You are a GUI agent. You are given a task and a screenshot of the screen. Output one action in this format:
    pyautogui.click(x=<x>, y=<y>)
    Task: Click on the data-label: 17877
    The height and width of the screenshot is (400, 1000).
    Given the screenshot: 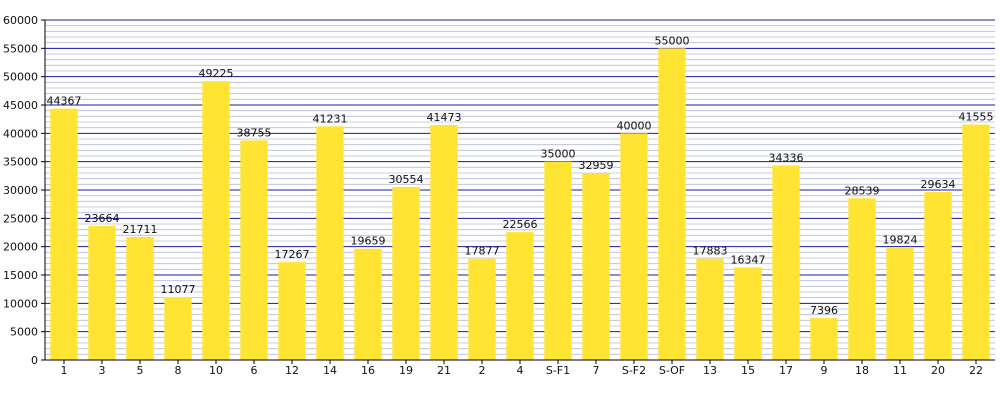 What is the action you would take?
    pyautogui.click(x=482, y=251)
    